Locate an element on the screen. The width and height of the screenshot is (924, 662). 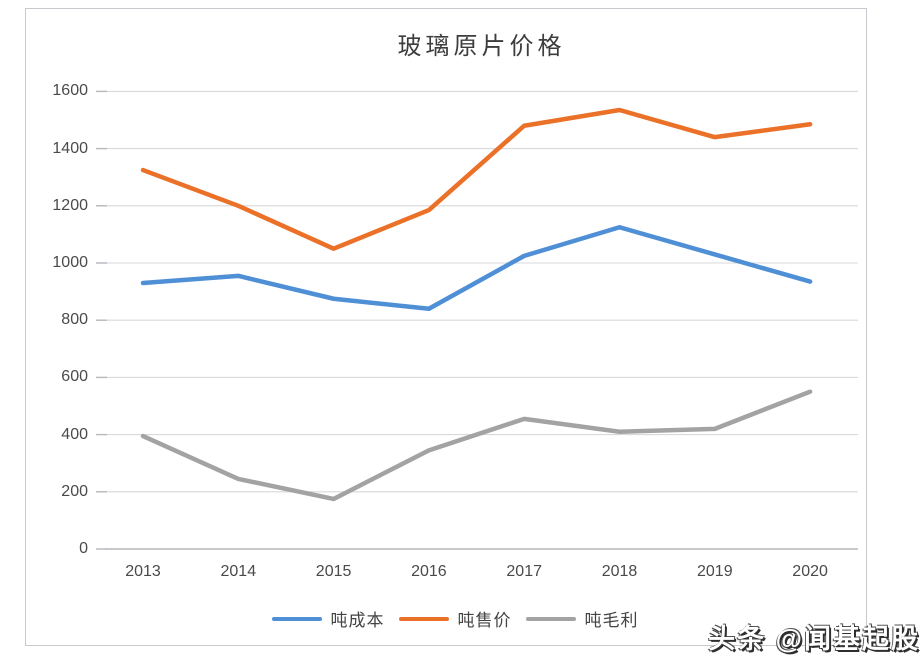
x-tick-label: 2015 is located at coordinates (333, 571).